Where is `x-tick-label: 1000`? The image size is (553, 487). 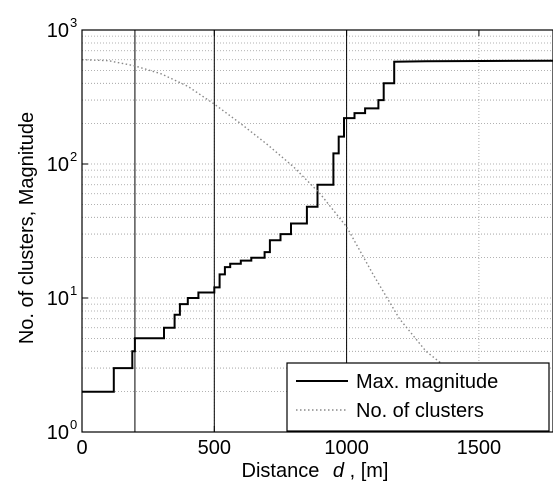 x-tick-label: 1000 is located at coordinates (346, 448).